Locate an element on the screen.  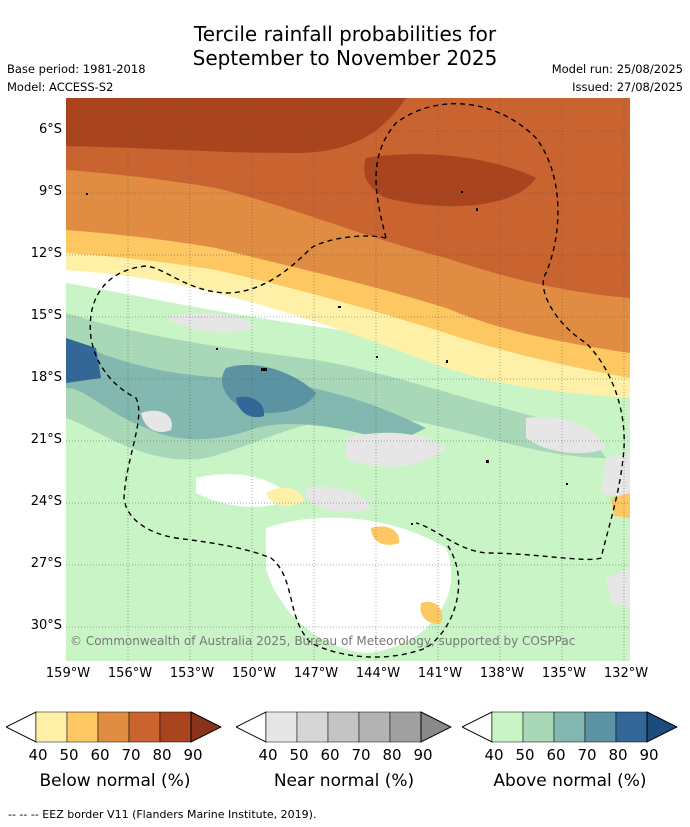
near-normal-colorbar is located at coordinates (344, 727).